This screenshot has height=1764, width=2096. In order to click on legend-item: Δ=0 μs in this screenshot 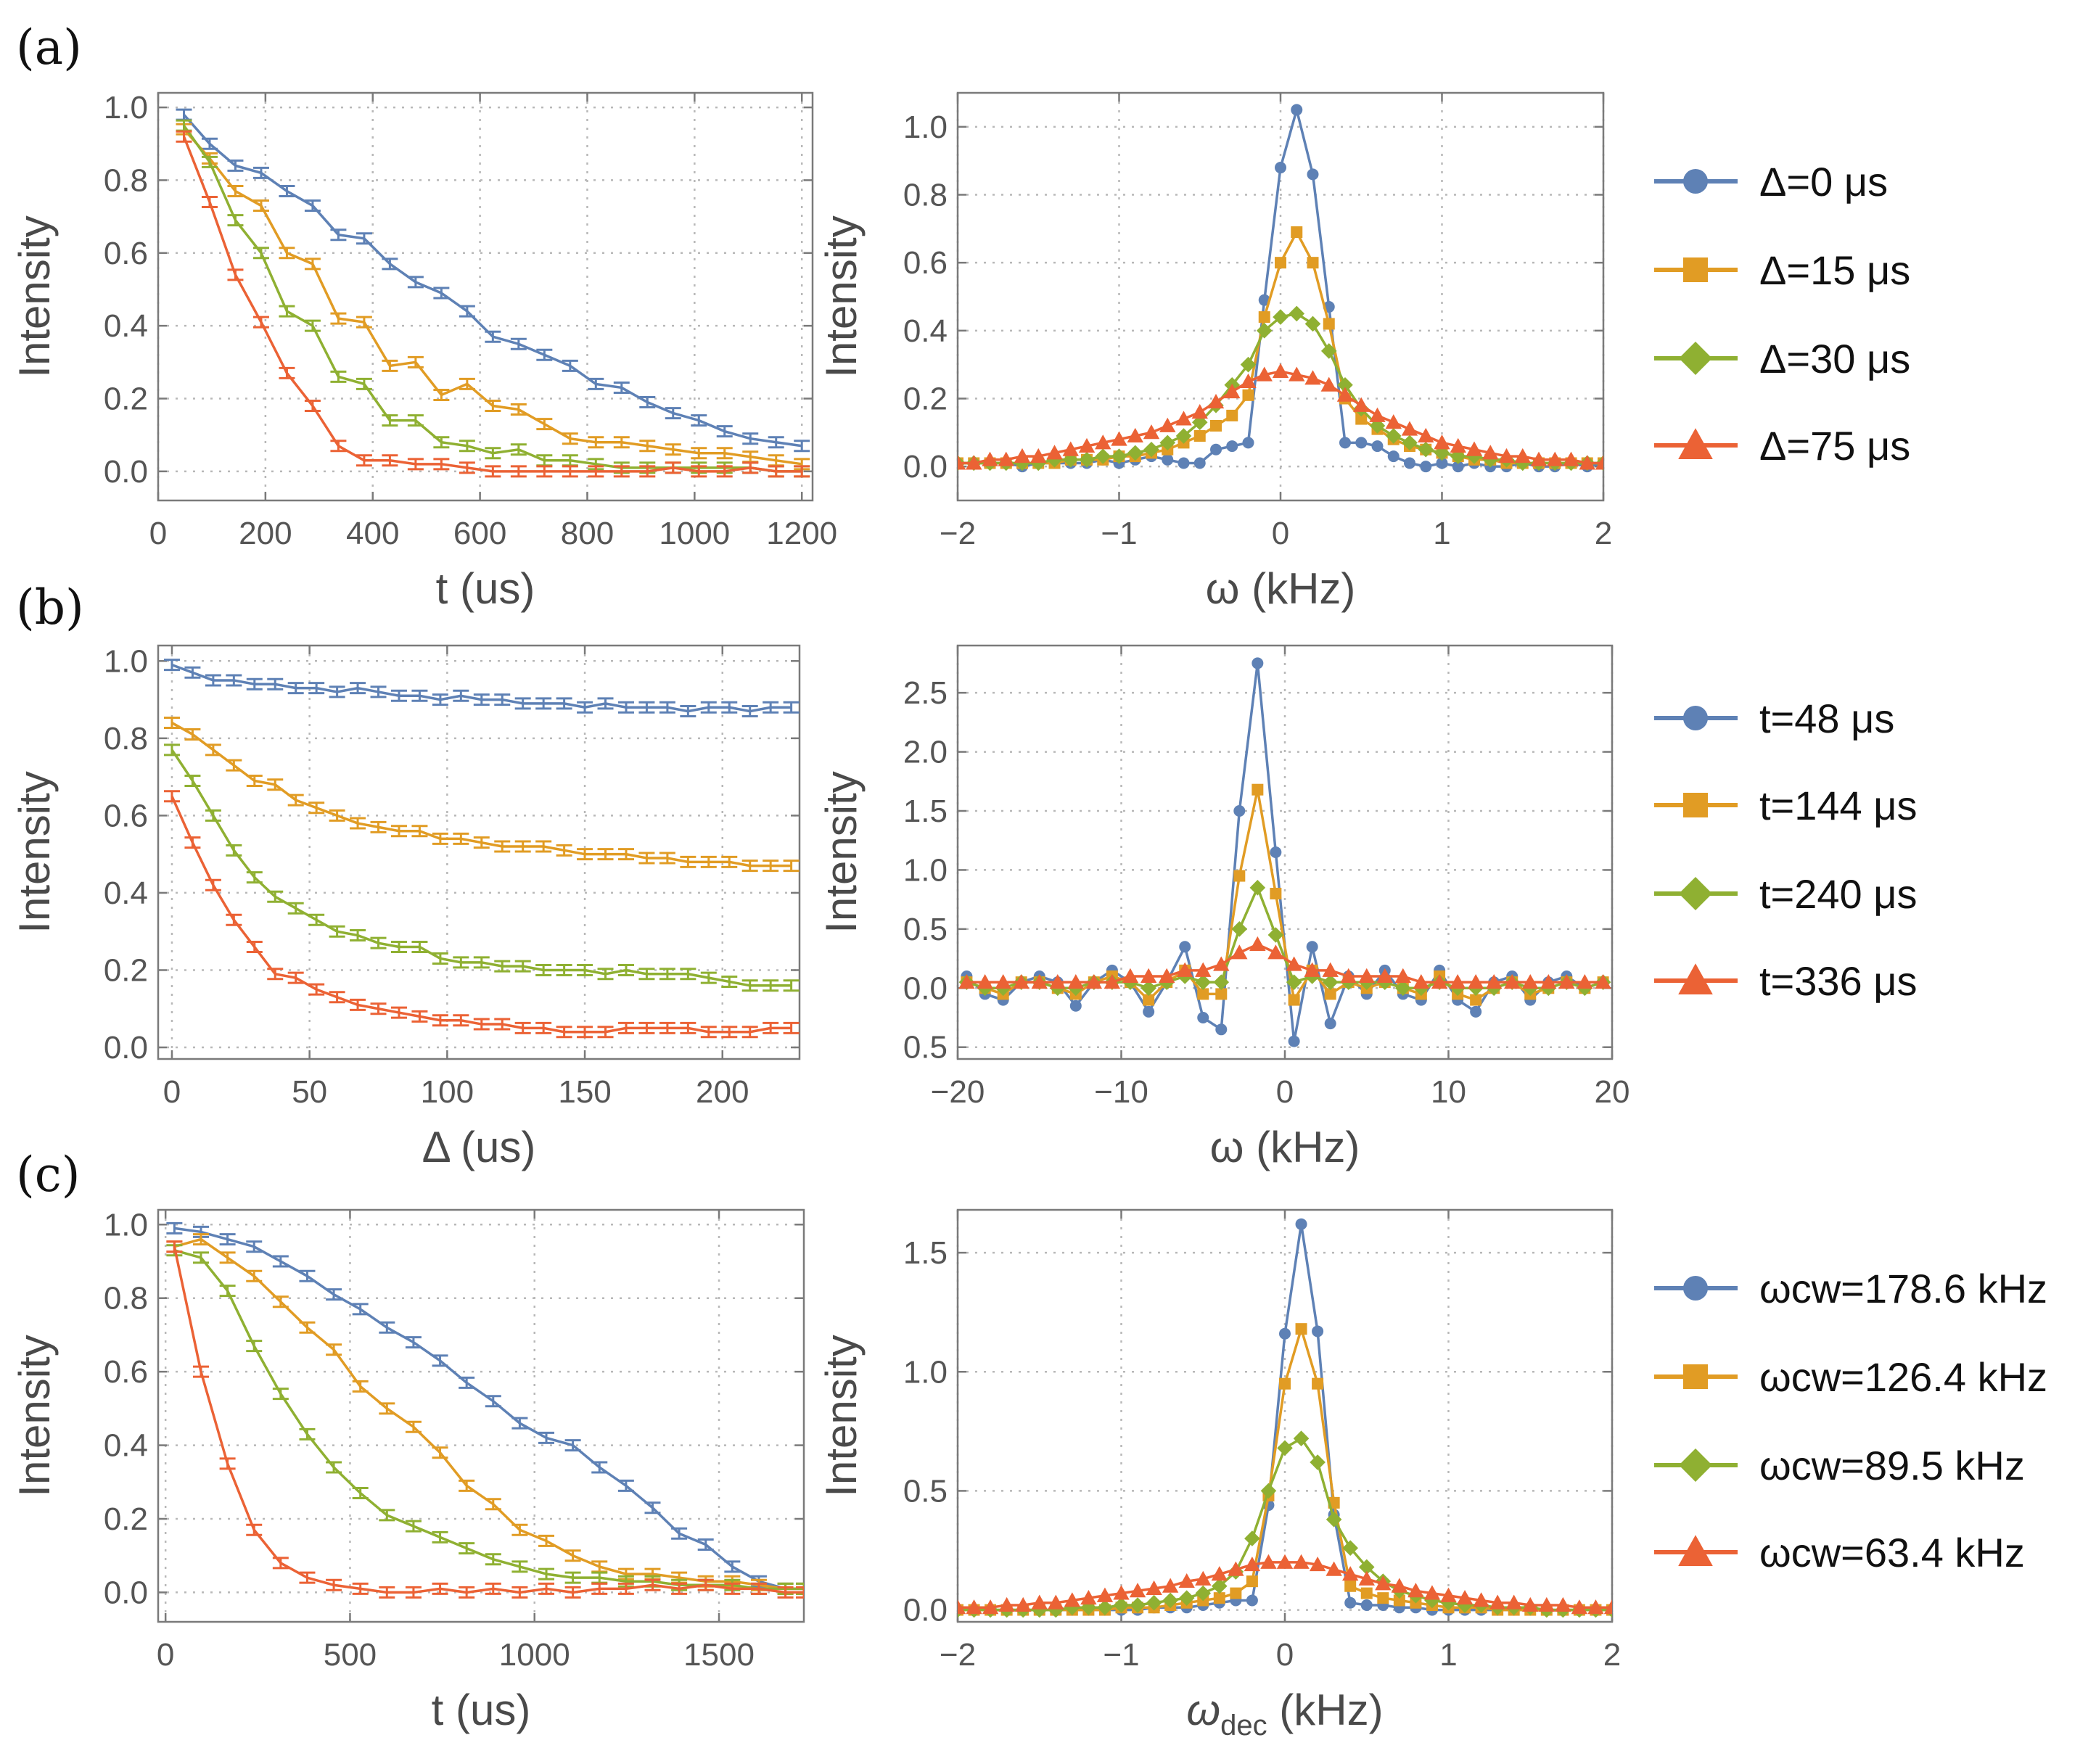, I will do `click(1771, 182)`.